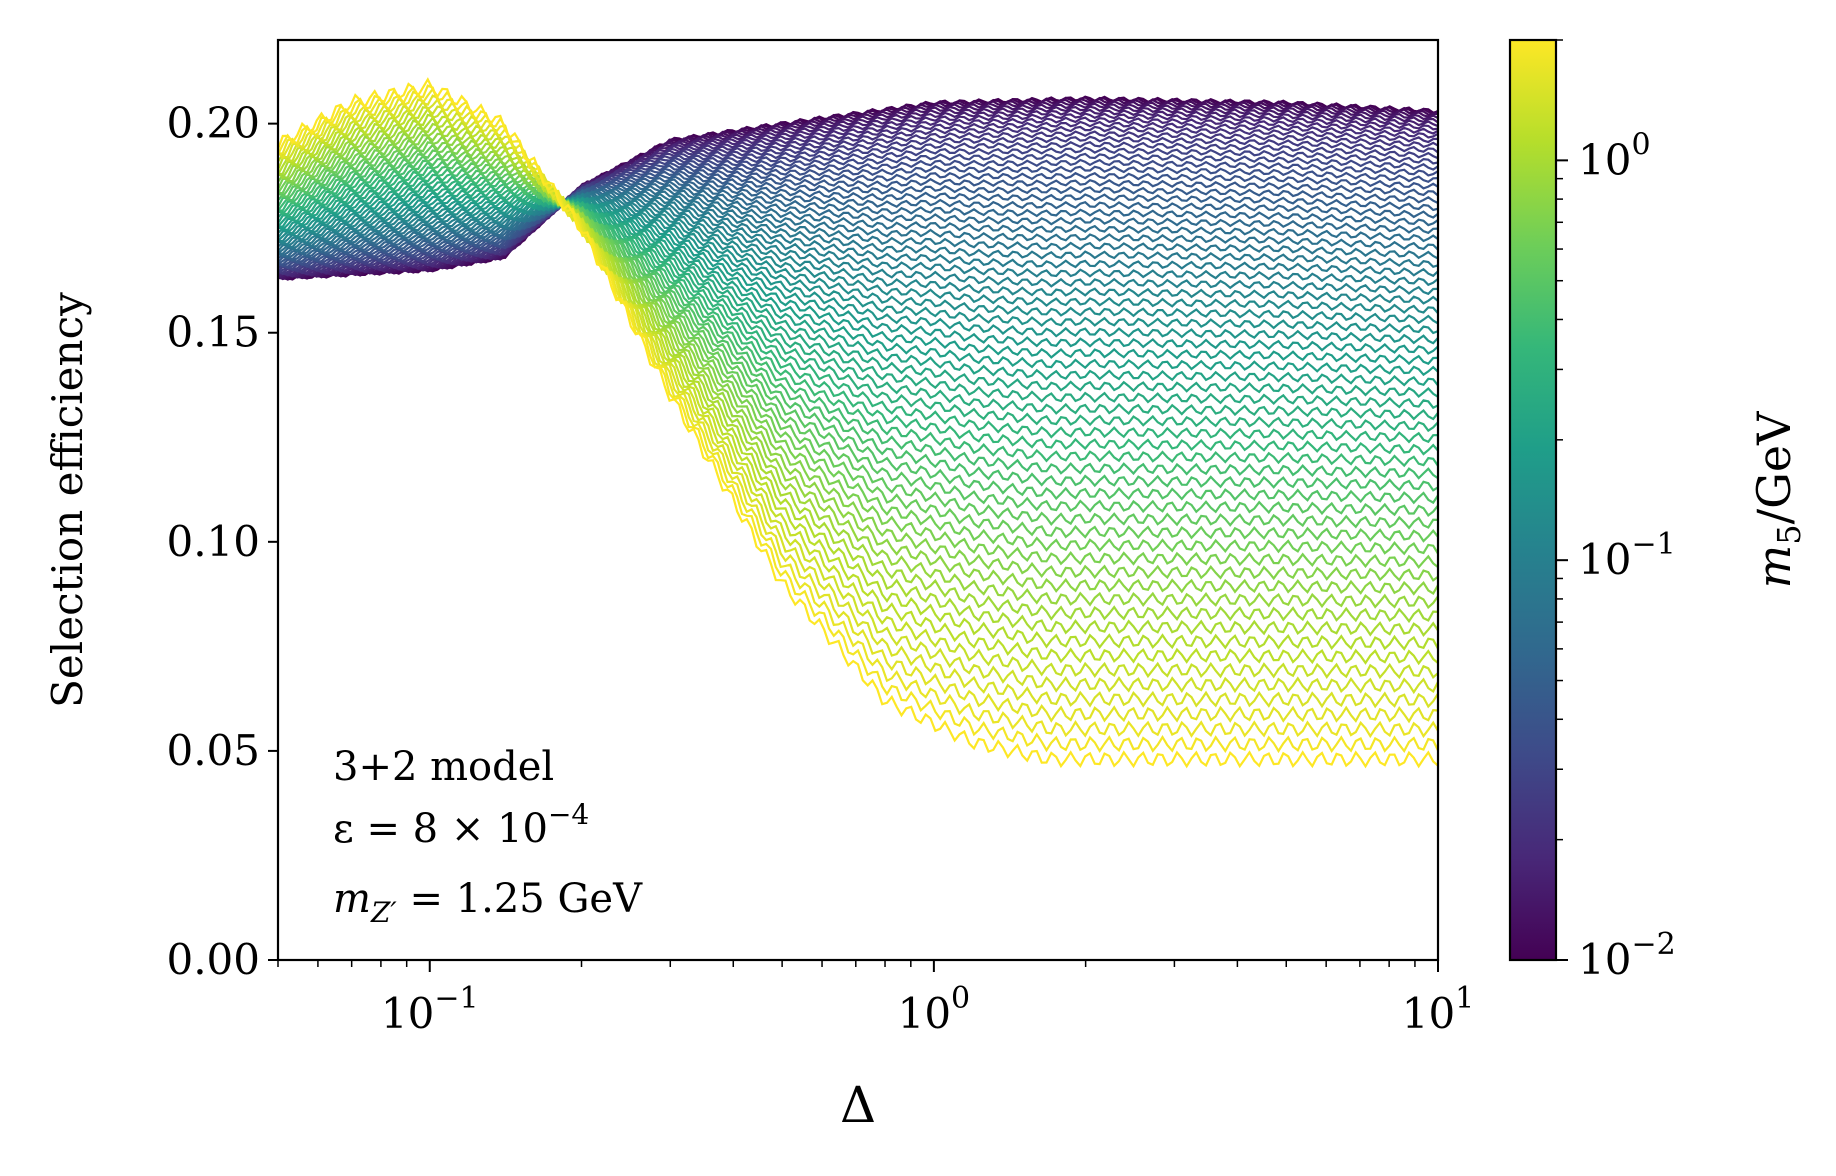  I want to click on x-tick-label: 10⁻¹, so click(430, 1009).